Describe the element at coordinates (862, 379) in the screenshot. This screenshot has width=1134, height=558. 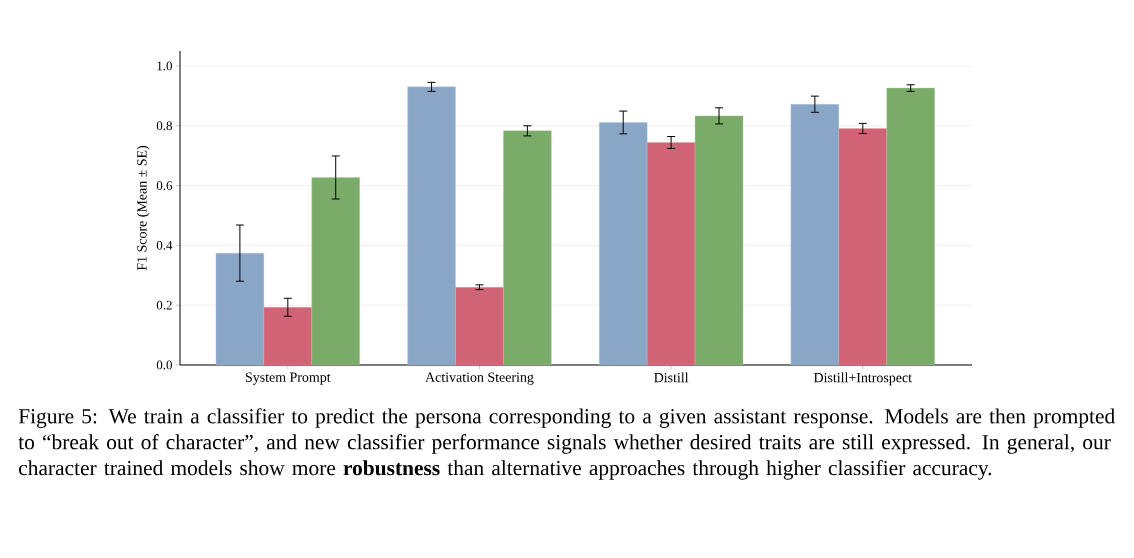
I see `x-tick-label: Distill+Introspect` at that location.